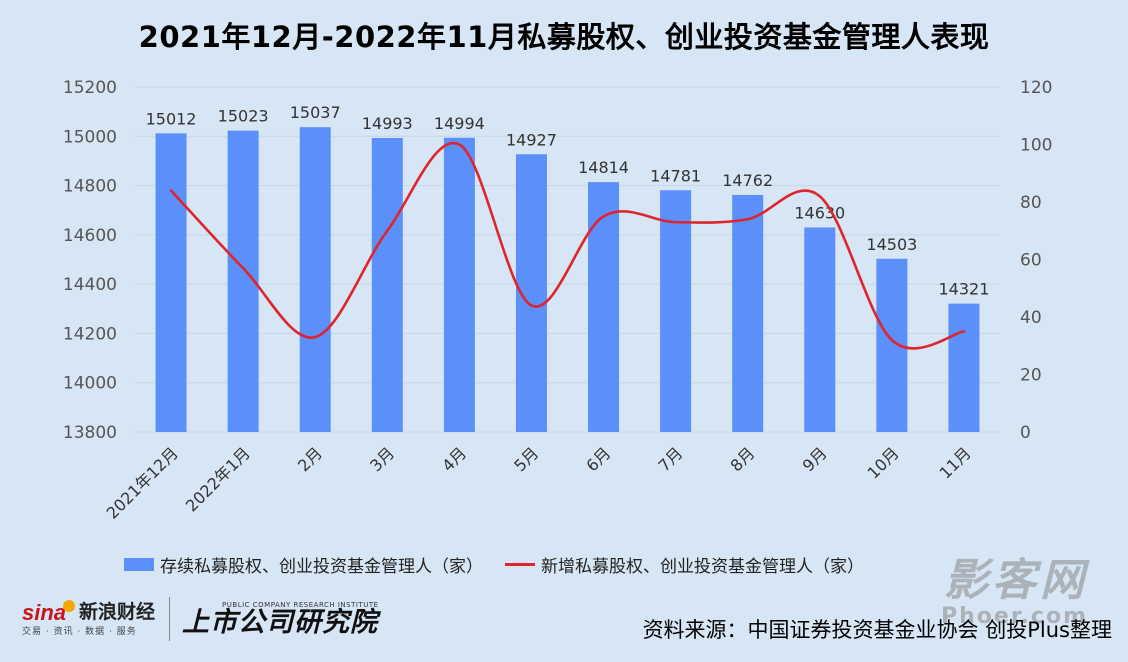 The image size is (1128, 662). What do you see at coordinates (1031, 376) in the screenshot?
I see `y-right-tick-label: 20` at bounding box center [1031, 376].